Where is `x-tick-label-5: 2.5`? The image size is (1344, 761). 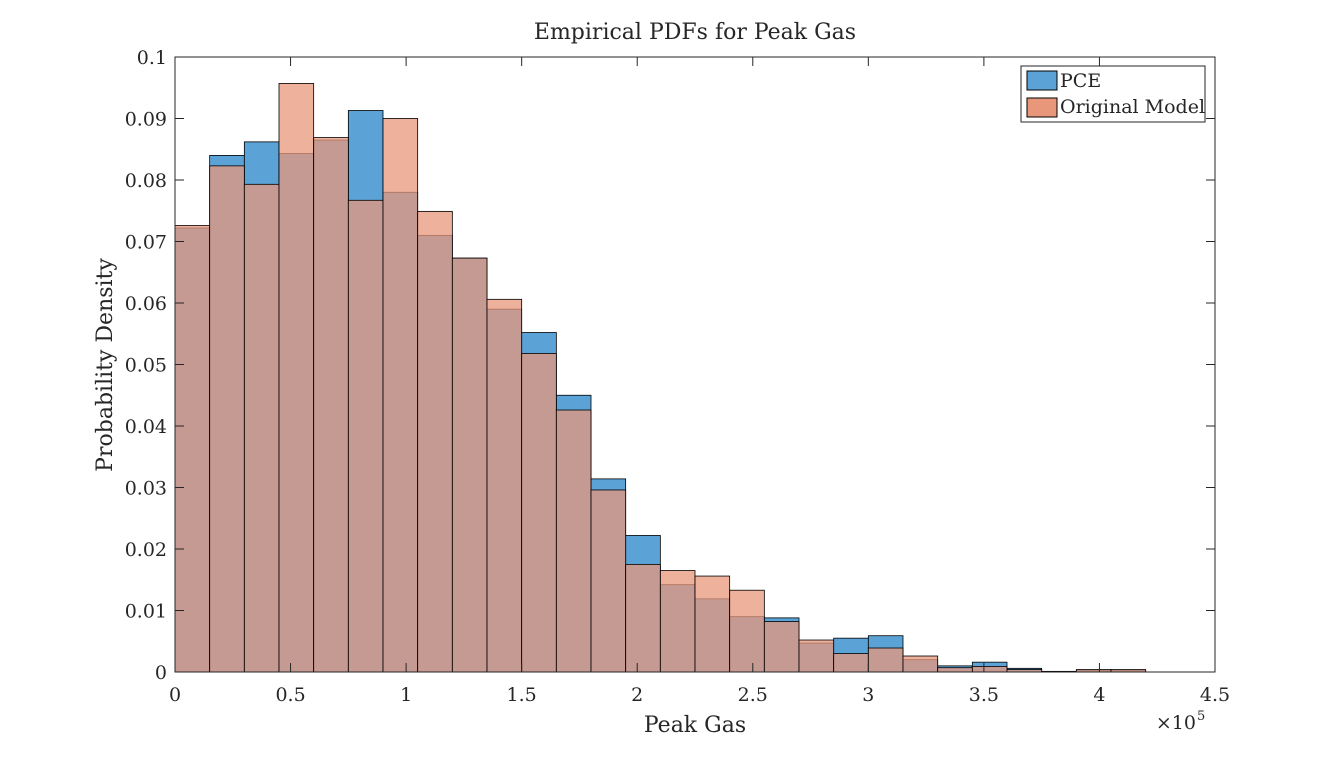
x-tick-label-5: 2.5 is located at coordinates (753, 695).